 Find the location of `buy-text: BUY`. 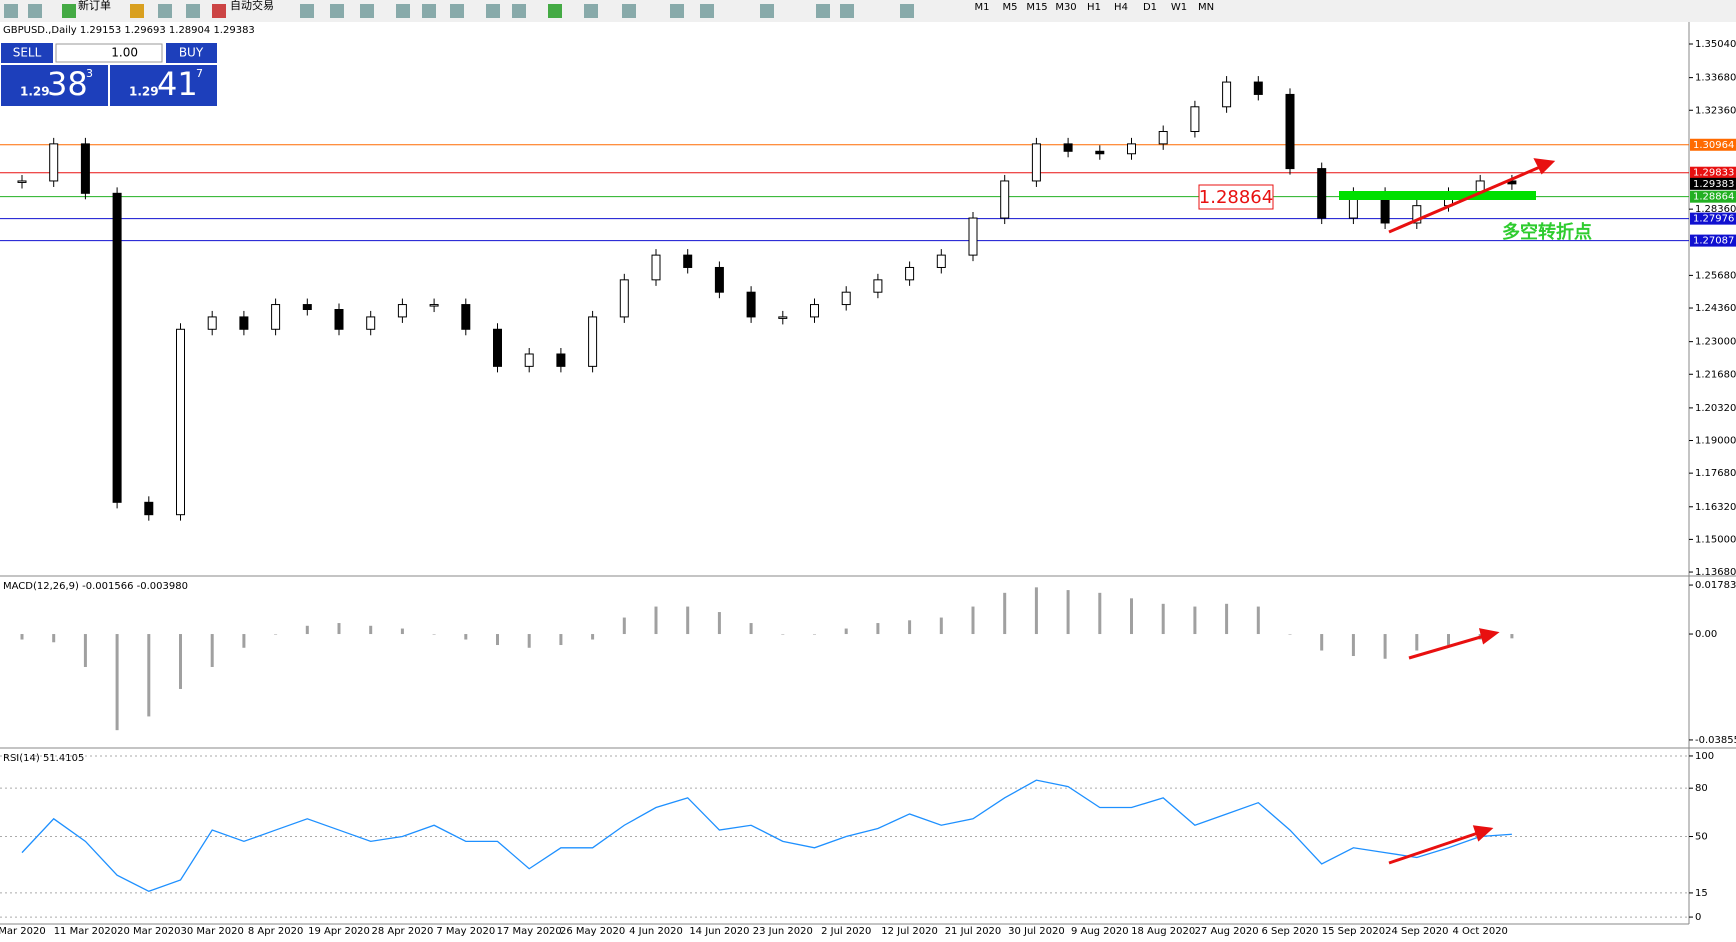

buy-text: BUY is located at coordinates (191, 53).